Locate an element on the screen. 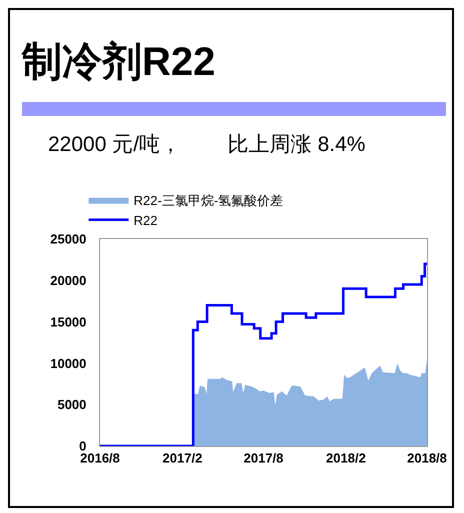 The height and width of the screenshot is (513, 464). legend-label: R22 is located at coordinates (146, 220).